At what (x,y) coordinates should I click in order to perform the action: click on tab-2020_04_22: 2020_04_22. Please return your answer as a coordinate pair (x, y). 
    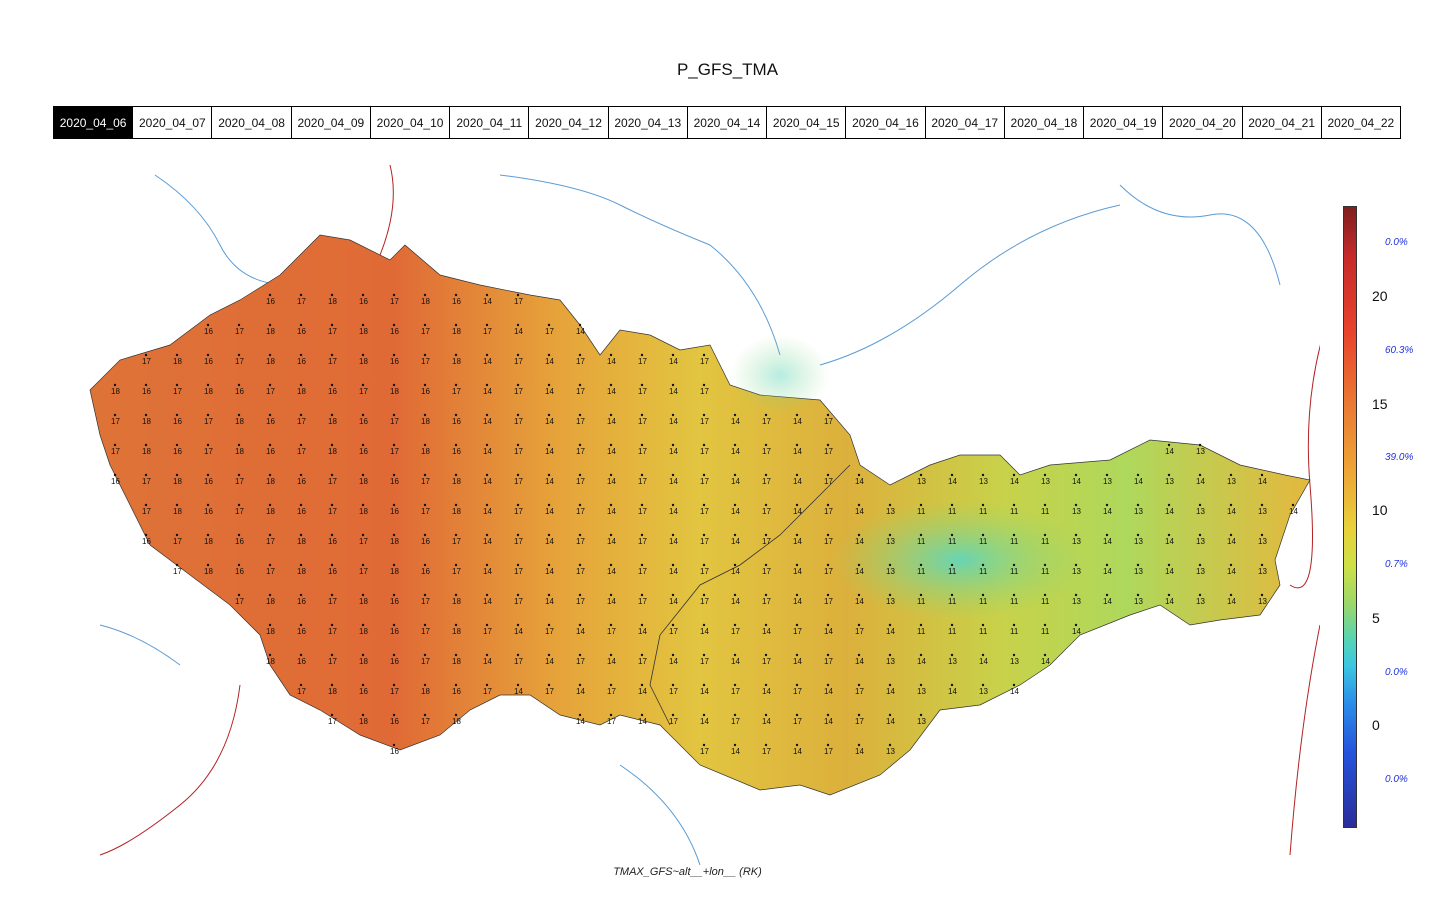
    Looking at the image, I should click on (1360, 122).